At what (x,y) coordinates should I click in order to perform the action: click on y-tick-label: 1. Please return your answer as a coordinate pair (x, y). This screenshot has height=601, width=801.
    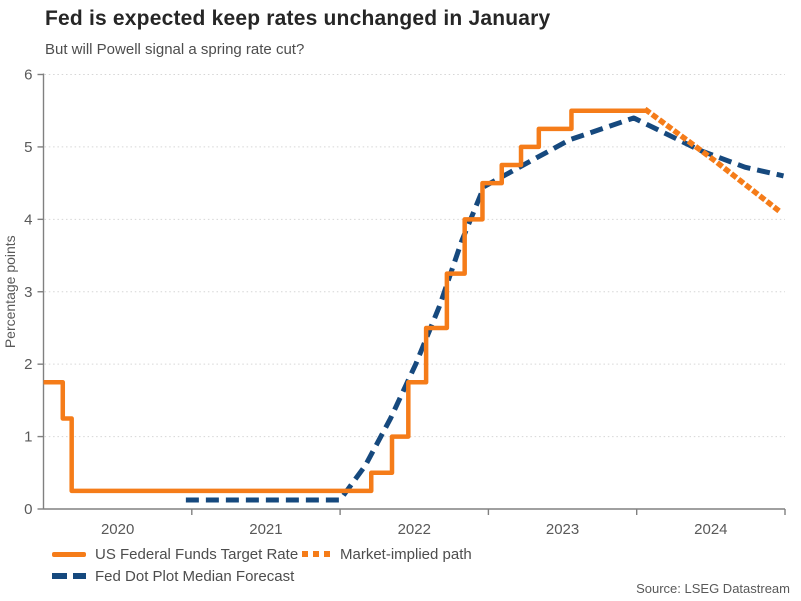
    Looking at the image, I should click on (28, 437).